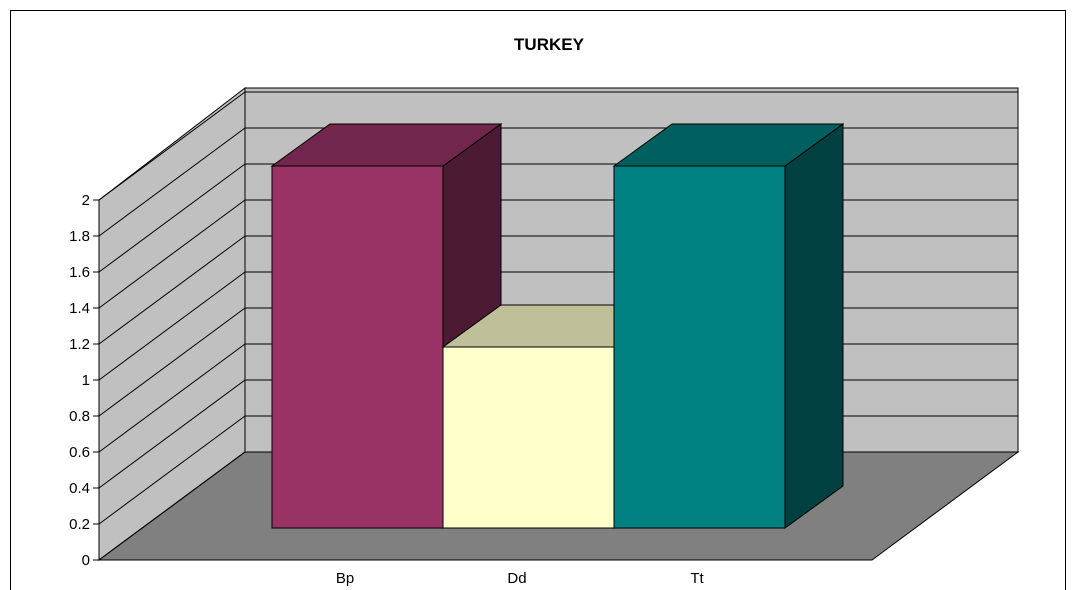  What do you see at coordinates (79, 308) in the screenshot?
I see `y-tick-label: 1.4` at bounding box center [79, 308].